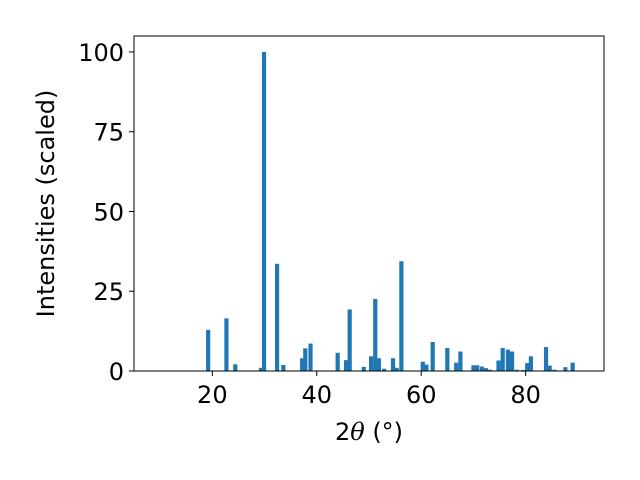  I want to click on x-tick-label: 80, so click(525, 395).